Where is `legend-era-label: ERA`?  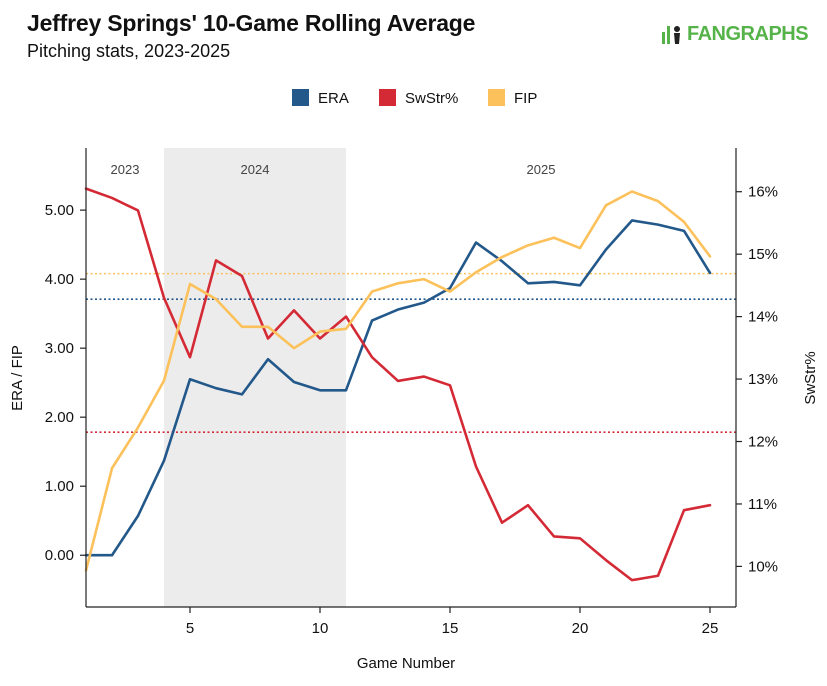 legend-era-label: ERA is located at coordinates (333, 98).